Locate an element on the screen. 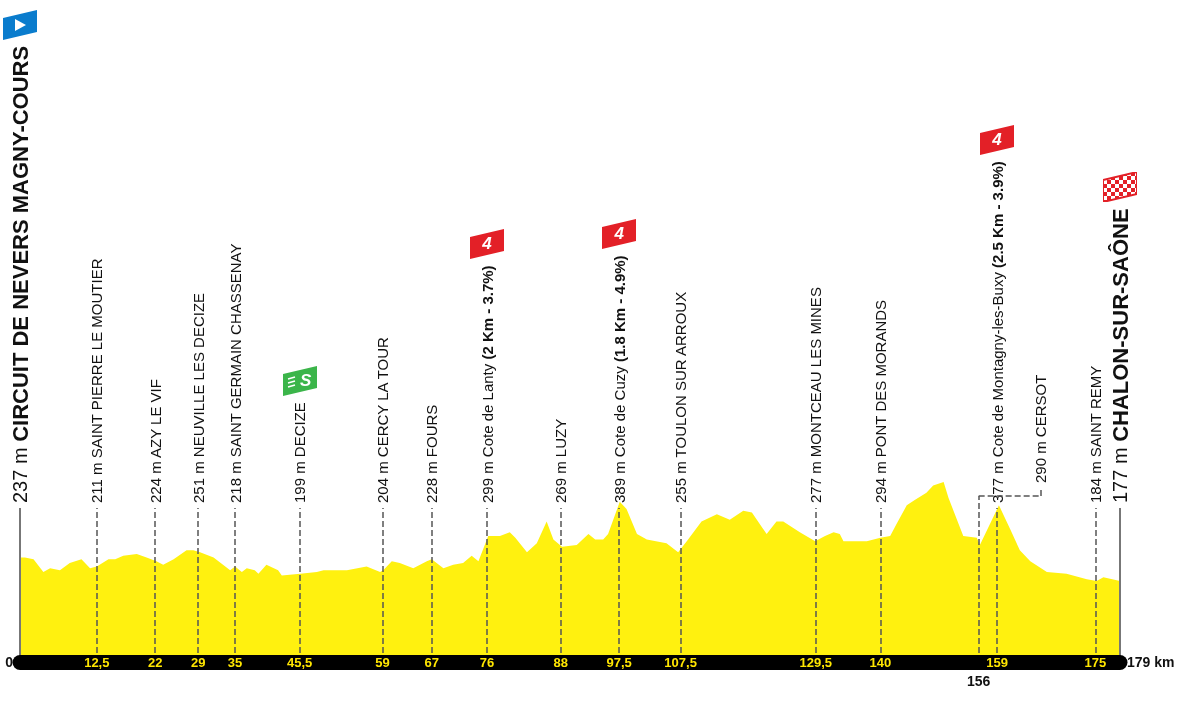  x-tick-label: 35 is located at coordinates (235, 662).